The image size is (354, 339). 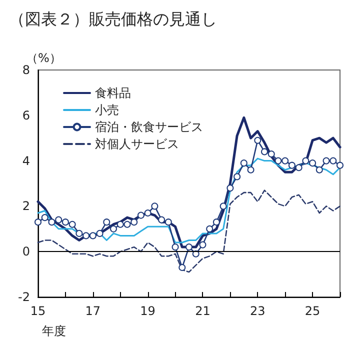 I want to click on x-tick-label: 25, so click(x=312, y=311).